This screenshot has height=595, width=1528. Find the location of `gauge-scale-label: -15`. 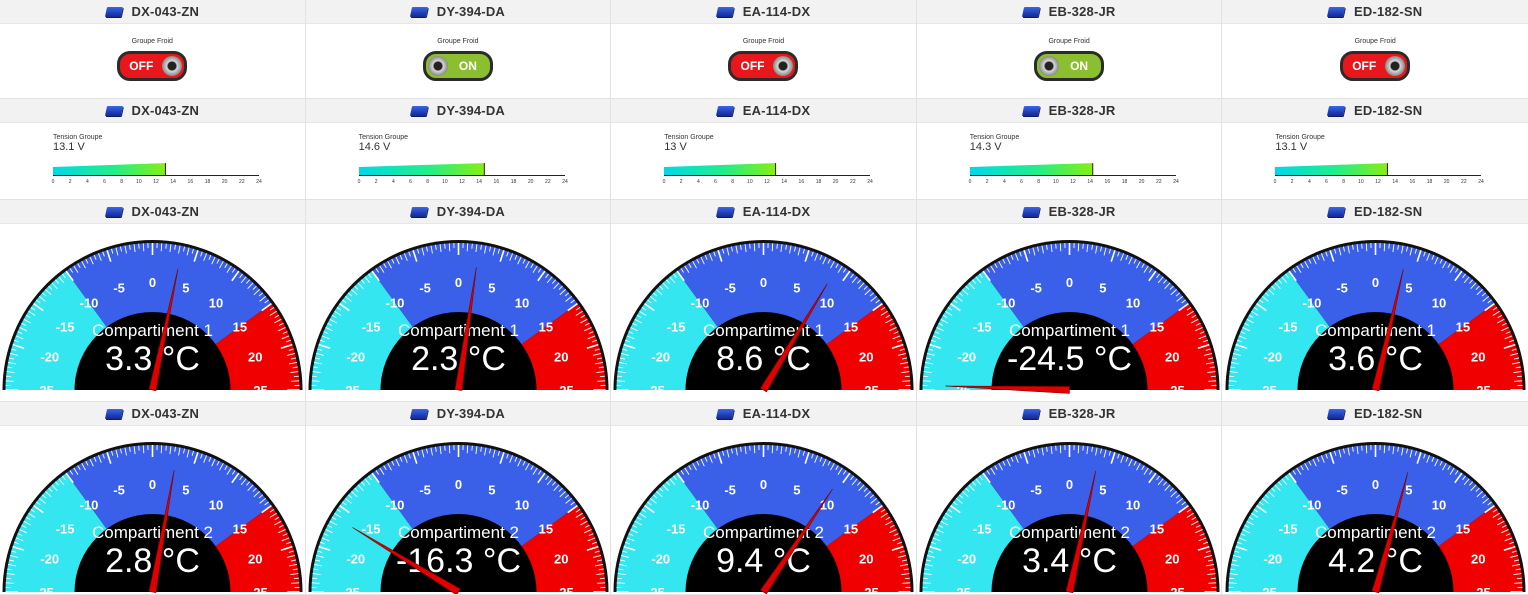

gauge-scale-label: -15 is located at coordinates (65, 327).